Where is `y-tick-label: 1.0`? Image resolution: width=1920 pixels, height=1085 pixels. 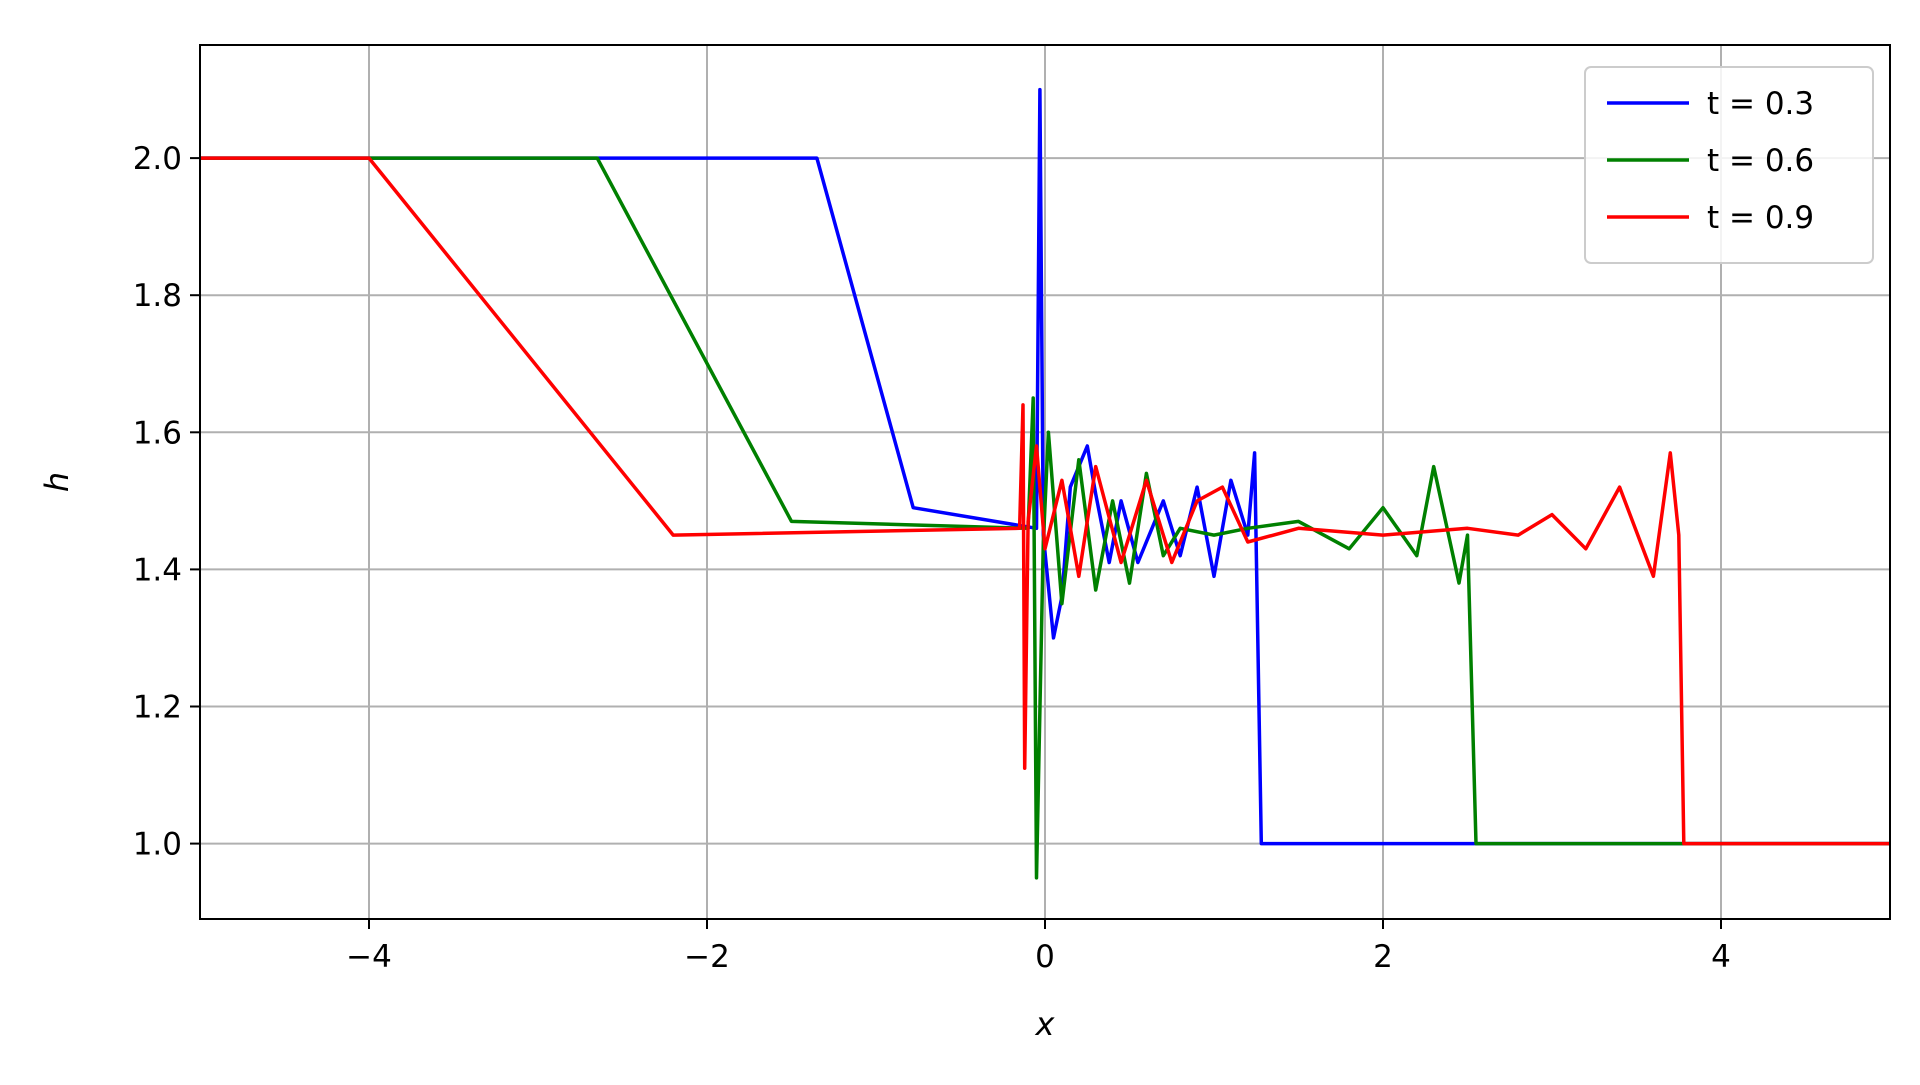
y-tick-label: 1.0 is located at coordinates (157, 845).